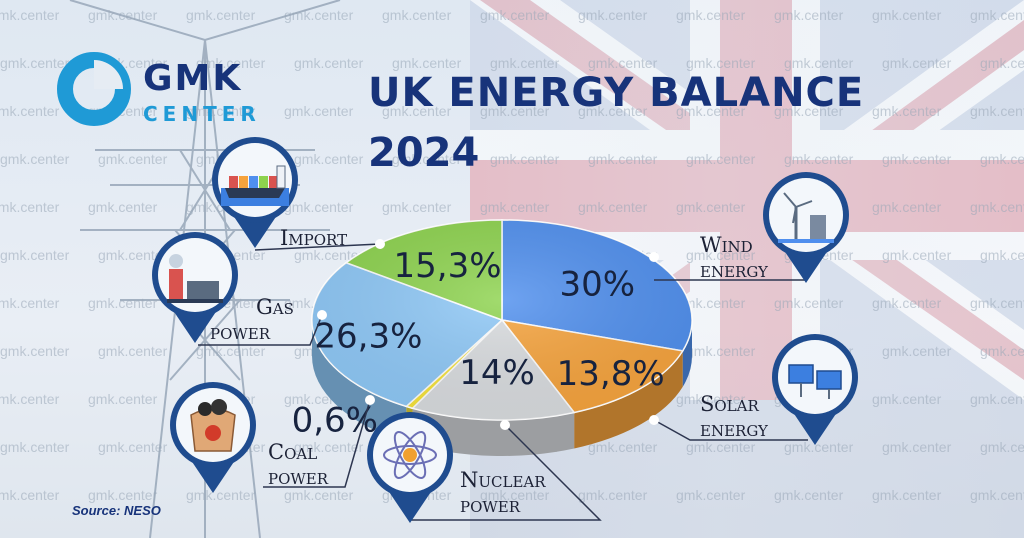  What do you see at coordinates (503, 480) in the screenshot?
I see `label-nuclear-line1: Nuclear` at bounding box center [503, 480].